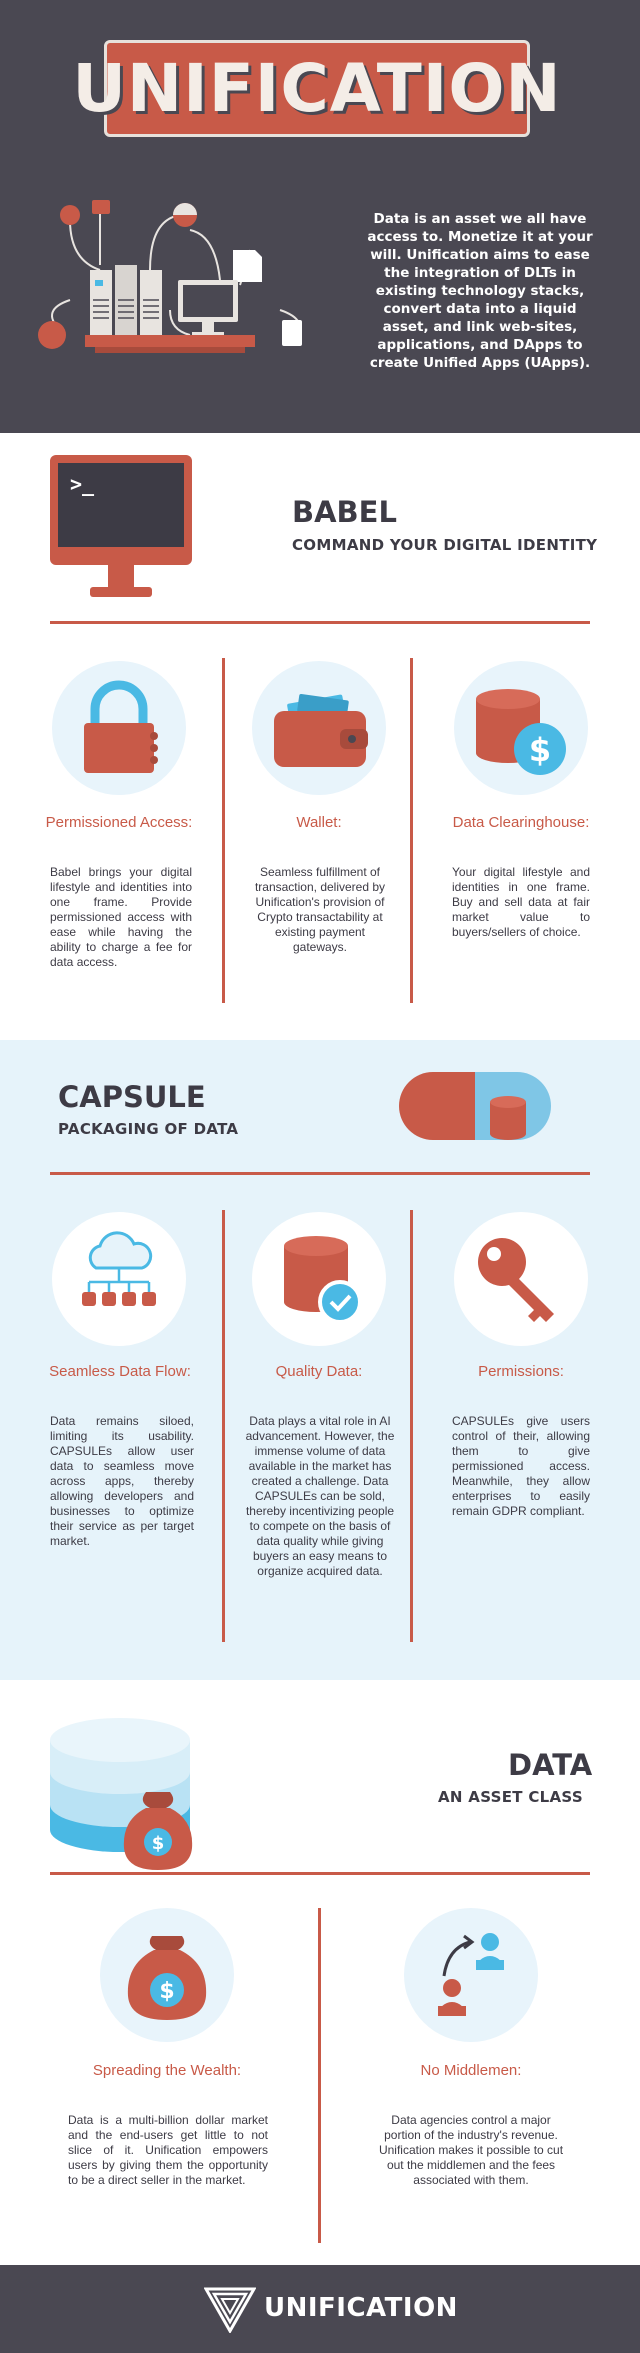 Image resolution: width=640 pixels, height=2353 pixels. What do you see at coordinates (148, 1129) in the screenshot?
I see `capsule-subtitle: PACKAGING OF DATA` at bounding box center [148, 1129].